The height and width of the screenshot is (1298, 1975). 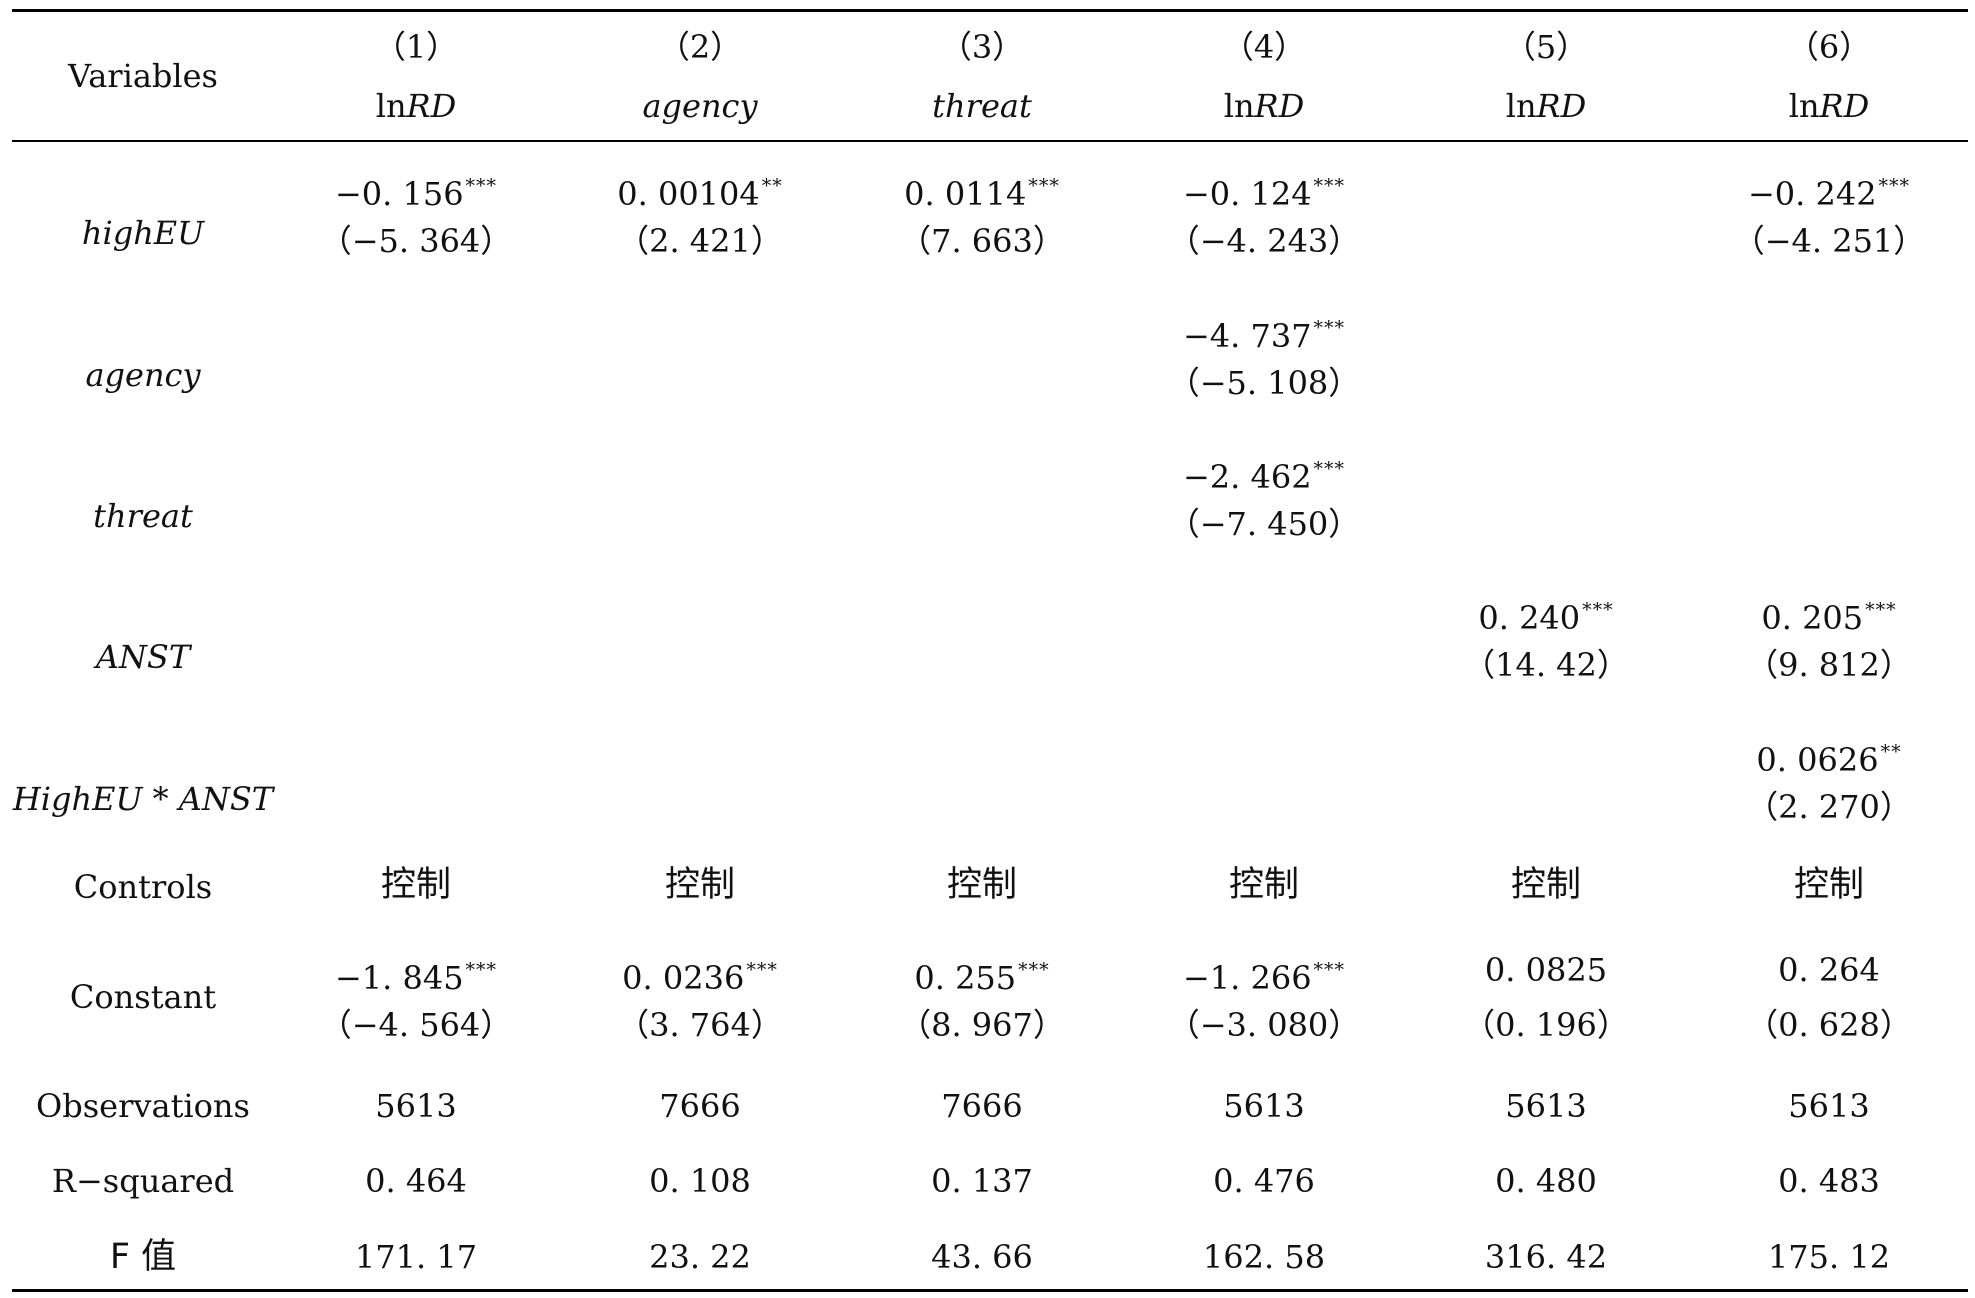 I want to click on coefficient-value: 0. 255, so click(x=965, y=978).